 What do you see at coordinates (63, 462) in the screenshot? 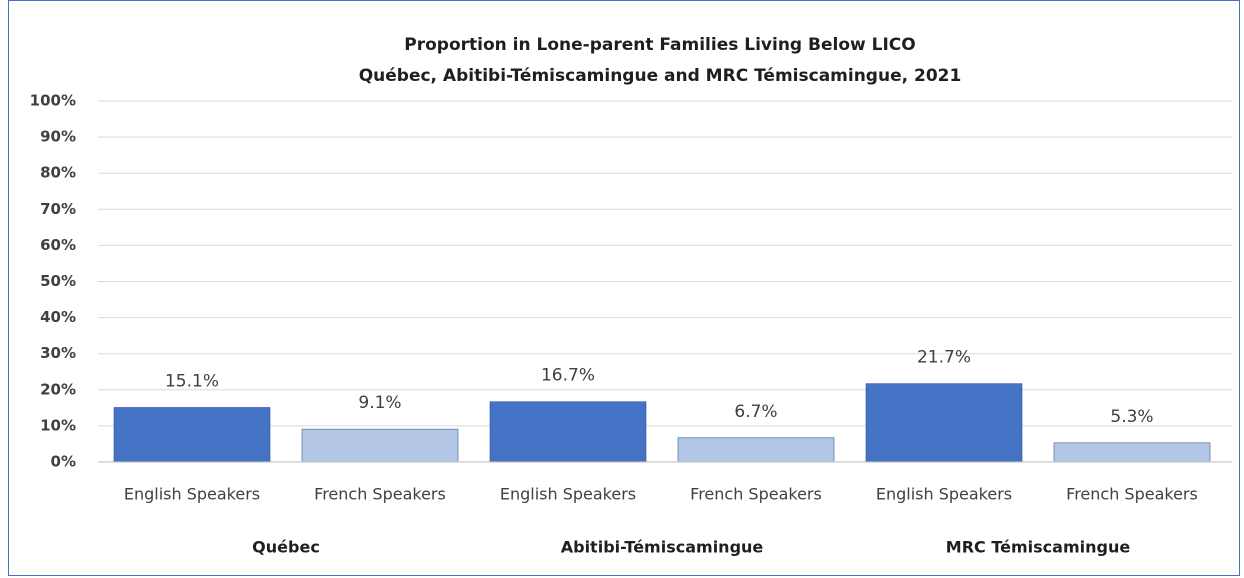
I see `y-tick-label: 0%` at bounding box center [63, 462].